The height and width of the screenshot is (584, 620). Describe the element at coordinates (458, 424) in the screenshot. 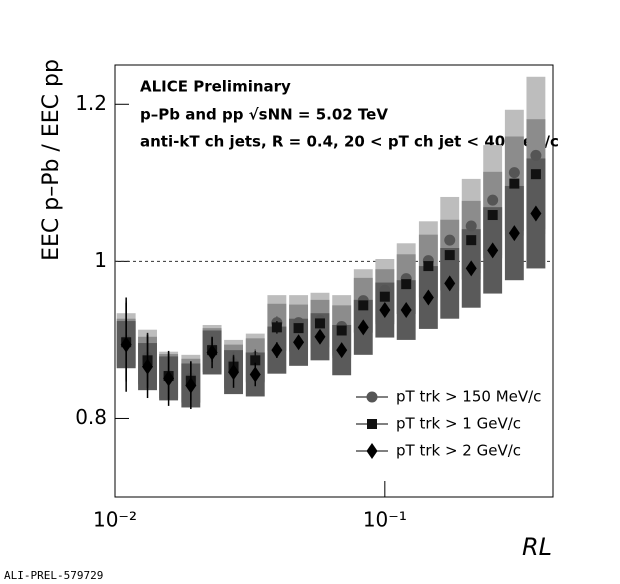

I see `legend-label: pT trk > 1 GeV/c` at that location.